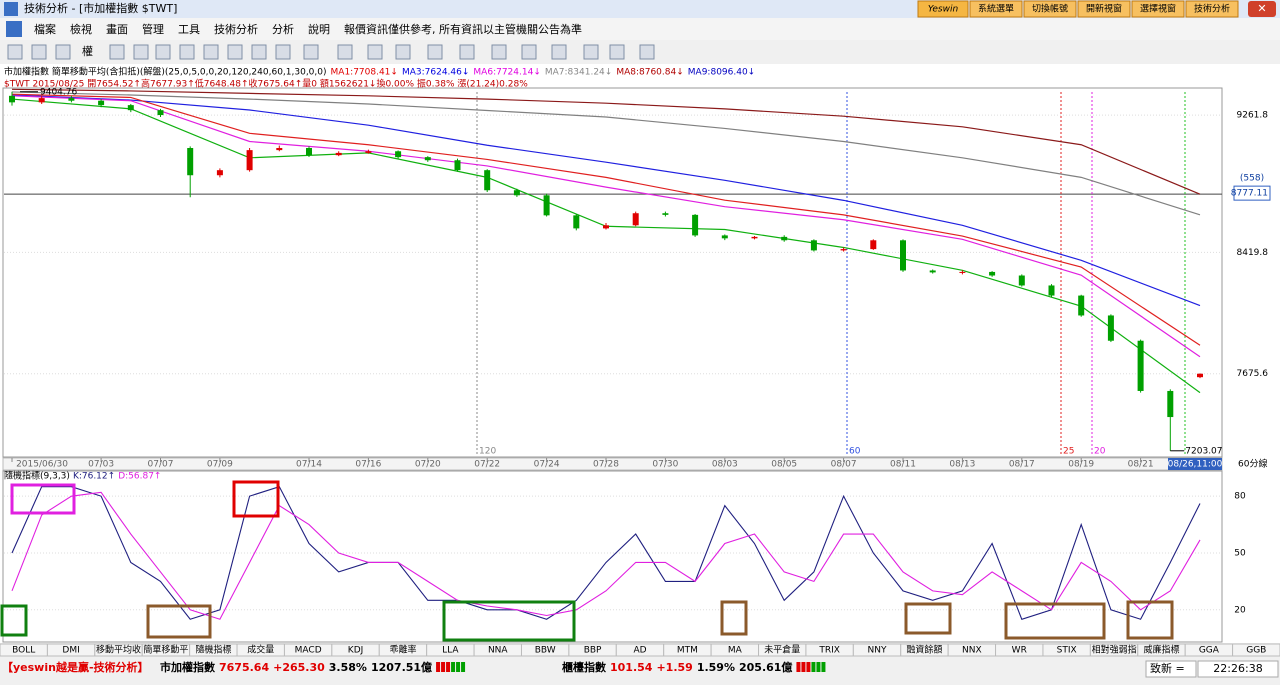  What do you see at coordinates (545, 651) in the screenshot?
I see `indicator-tab-label: BBW` at bounding box center [545, 651].